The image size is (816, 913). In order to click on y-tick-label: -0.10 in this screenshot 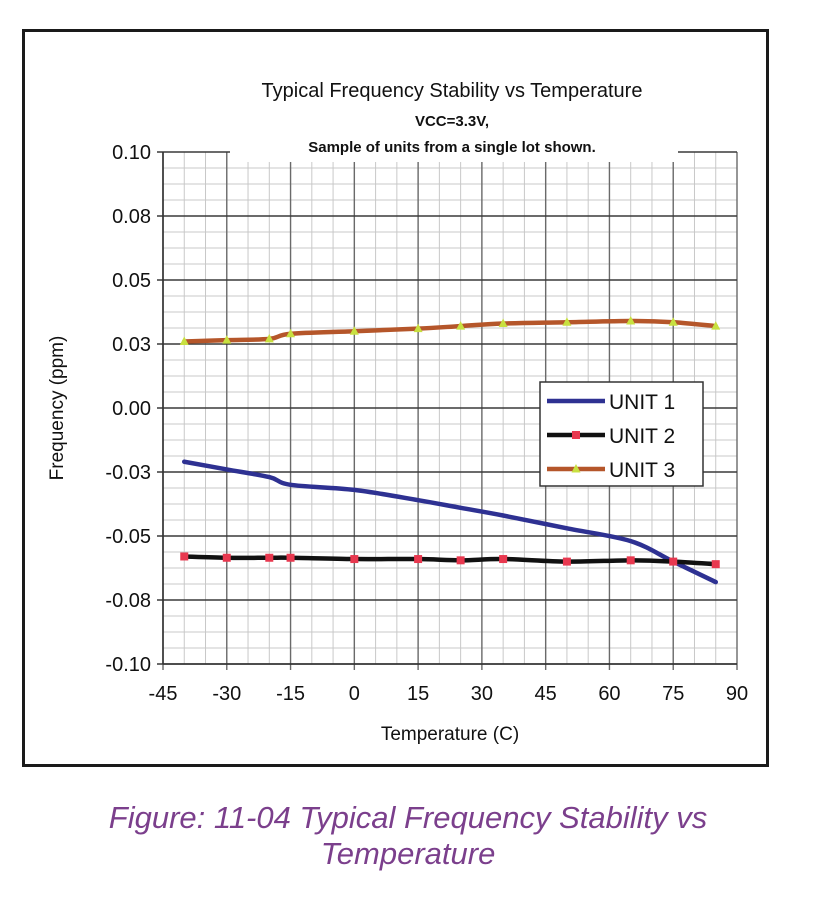, I will do `click(128, 665)`.